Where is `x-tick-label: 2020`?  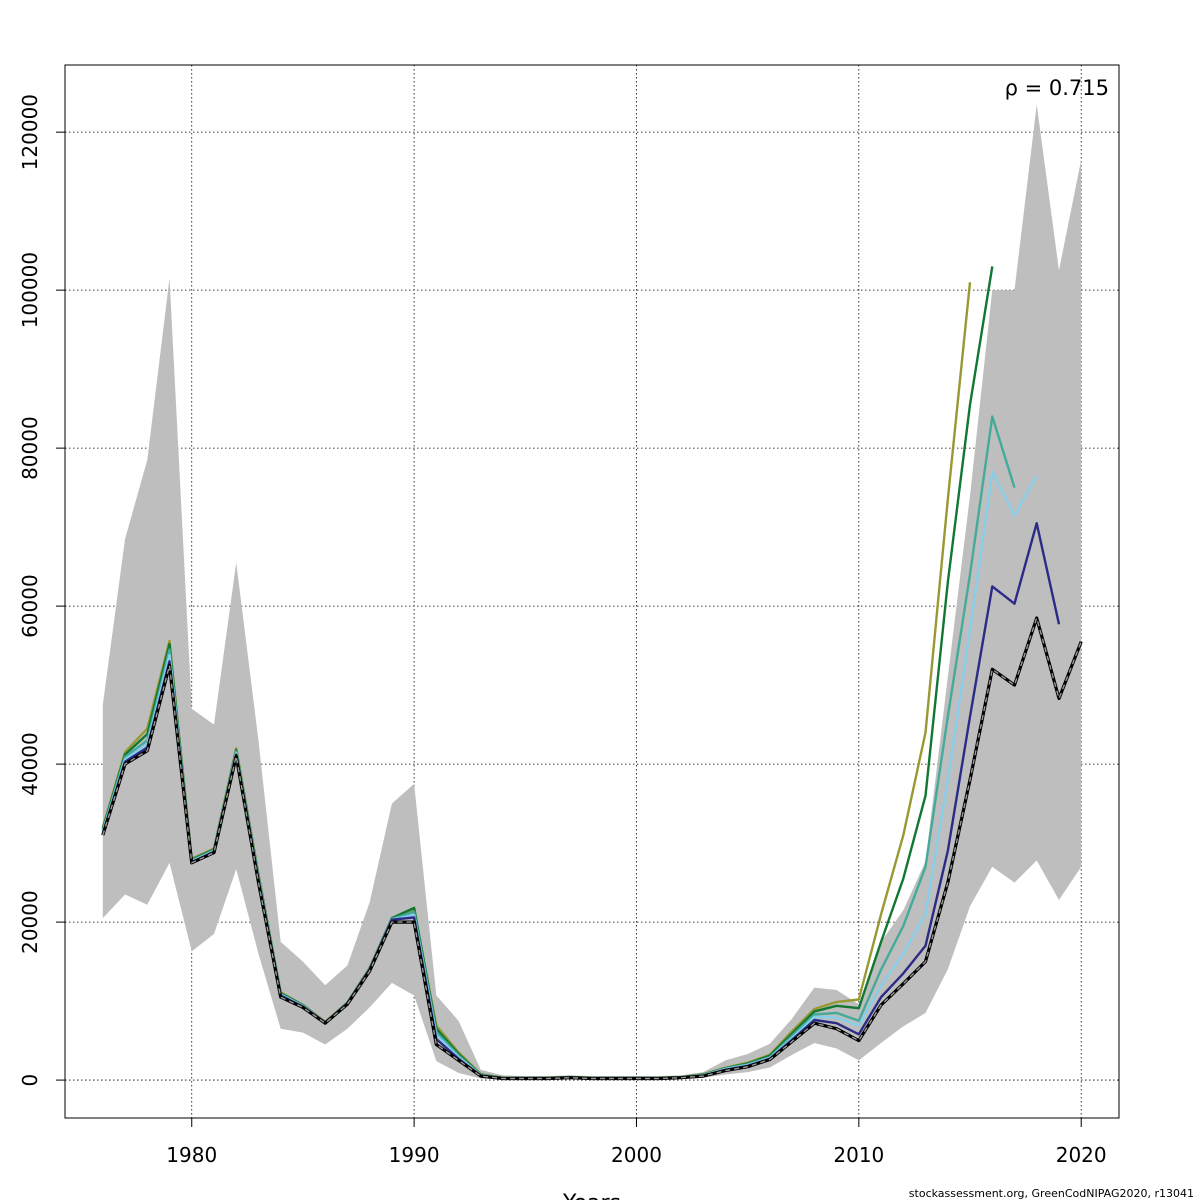
x-tick-label: 2020 is located at coordinates (1081, 1155).